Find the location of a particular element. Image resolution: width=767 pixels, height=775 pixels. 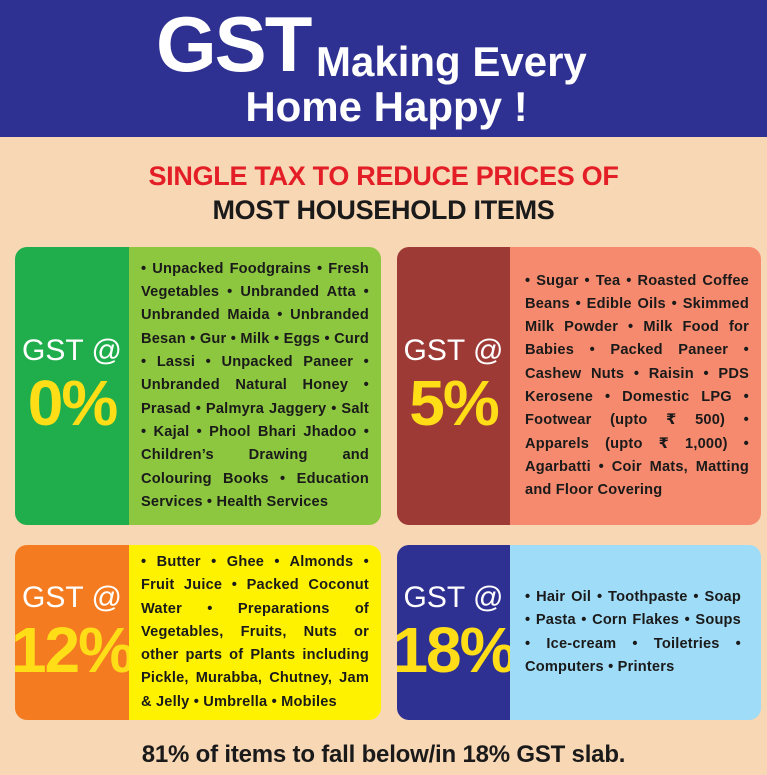

header-tagline-line2: Home Happy ! is located at coordinates (386, 106).